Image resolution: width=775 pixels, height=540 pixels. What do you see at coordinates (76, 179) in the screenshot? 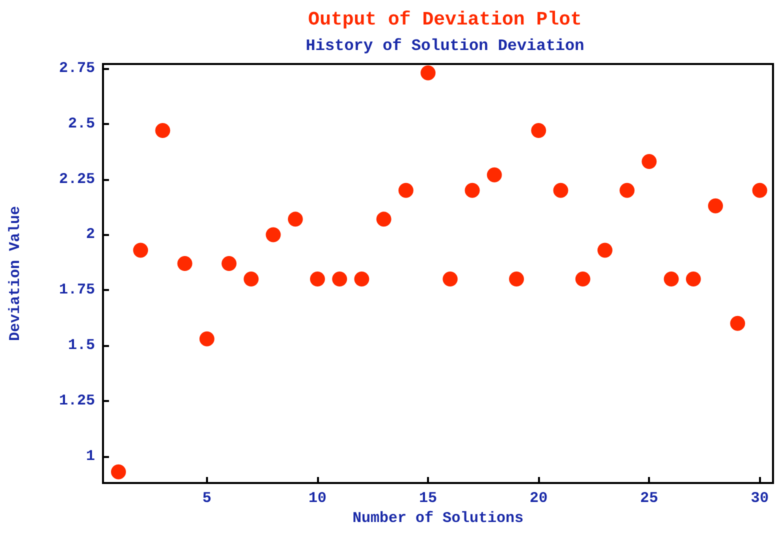
I see `y-tick-label: 2.25` at bounding box center [76, 179].